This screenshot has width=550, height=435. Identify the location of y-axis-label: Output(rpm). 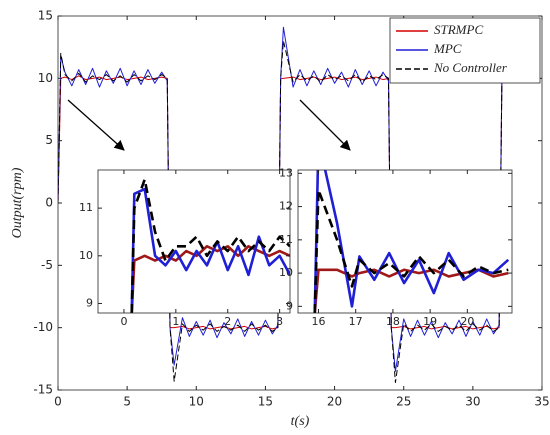
(17, 202).